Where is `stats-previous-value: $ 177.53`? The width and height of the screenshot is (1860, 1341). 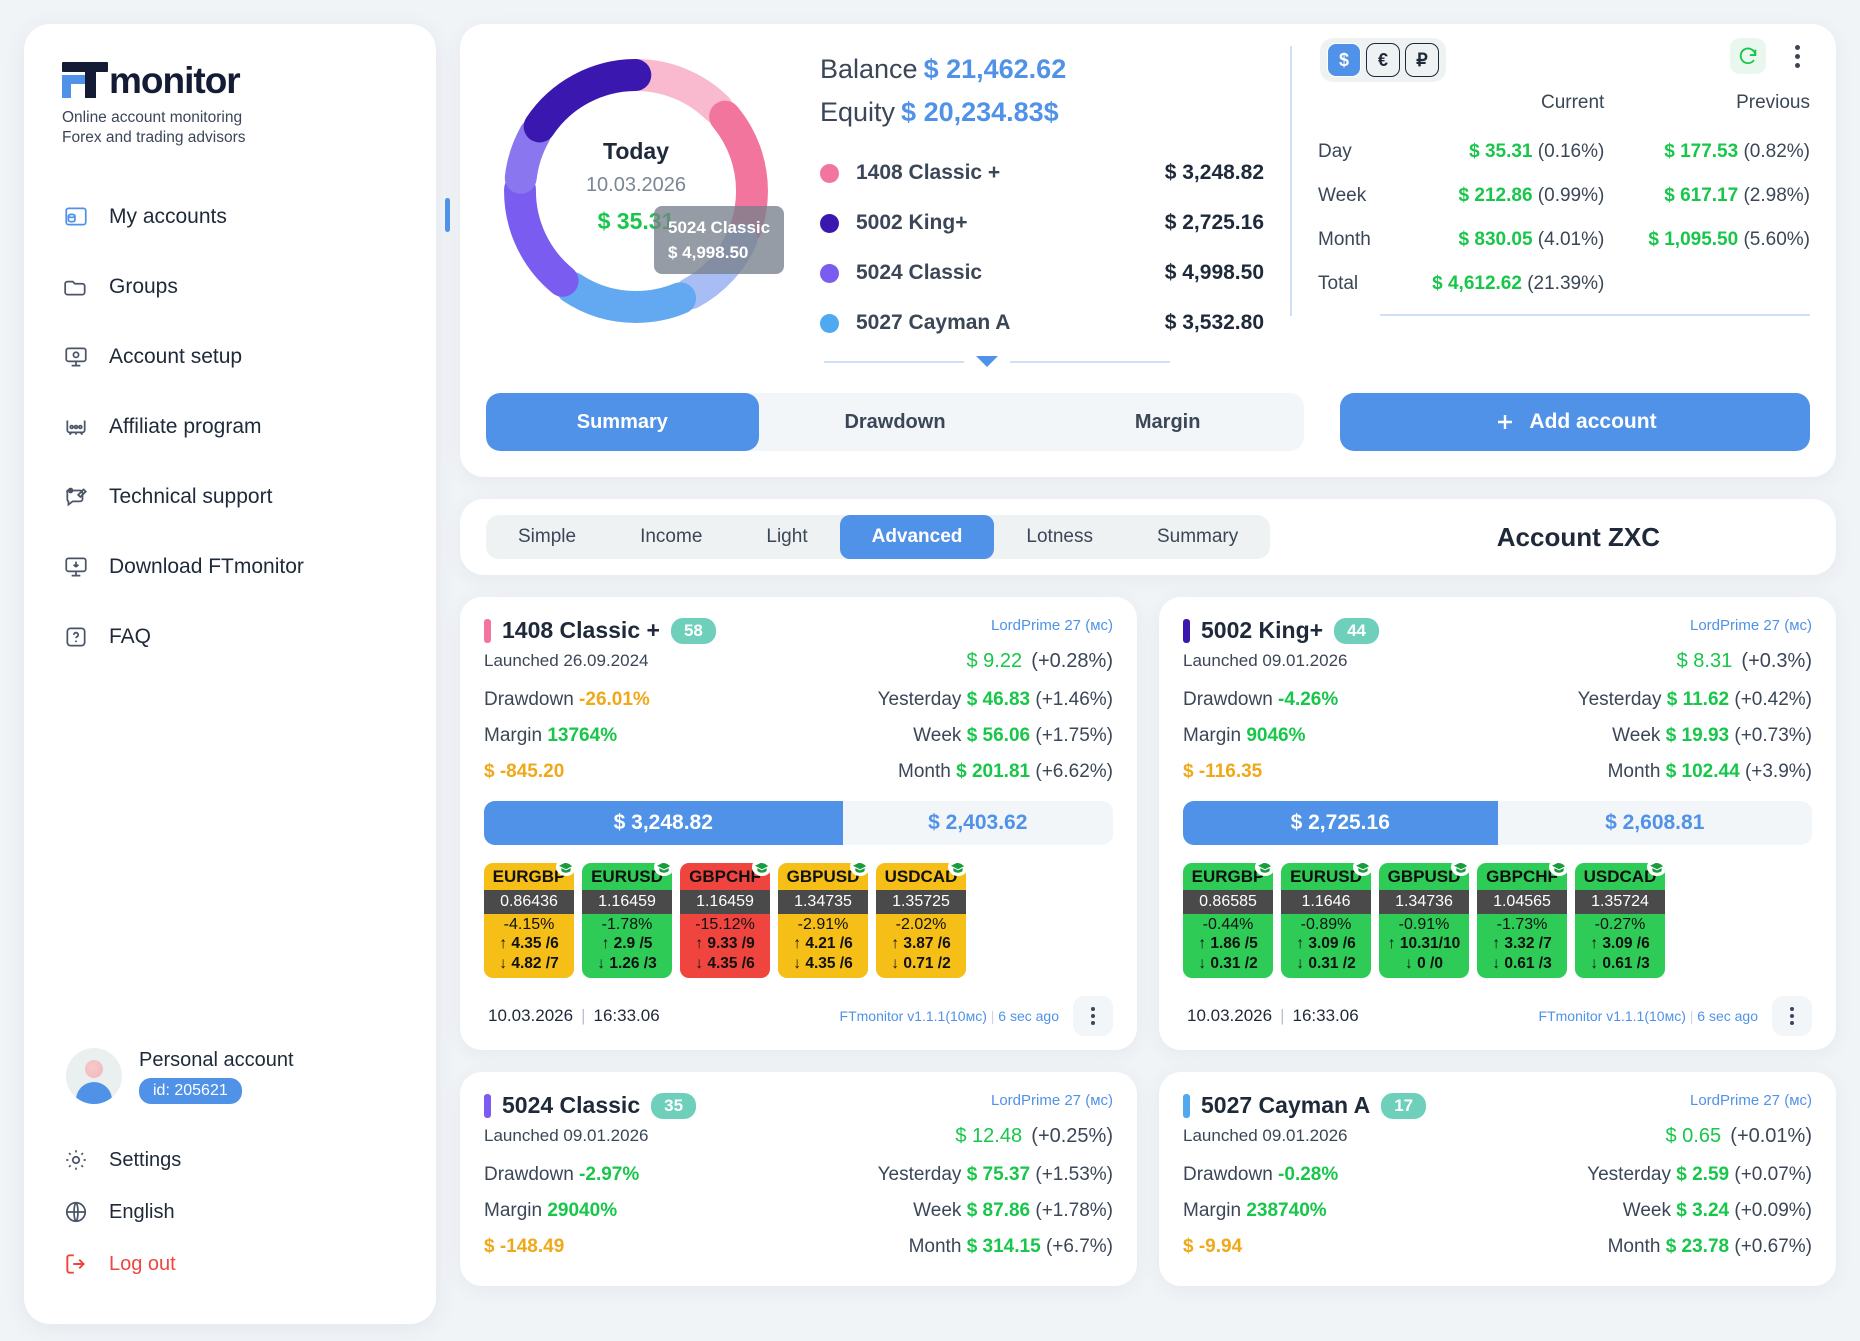 stats-previous-value: $ 177.53 is located at coordinates (1701, 151).